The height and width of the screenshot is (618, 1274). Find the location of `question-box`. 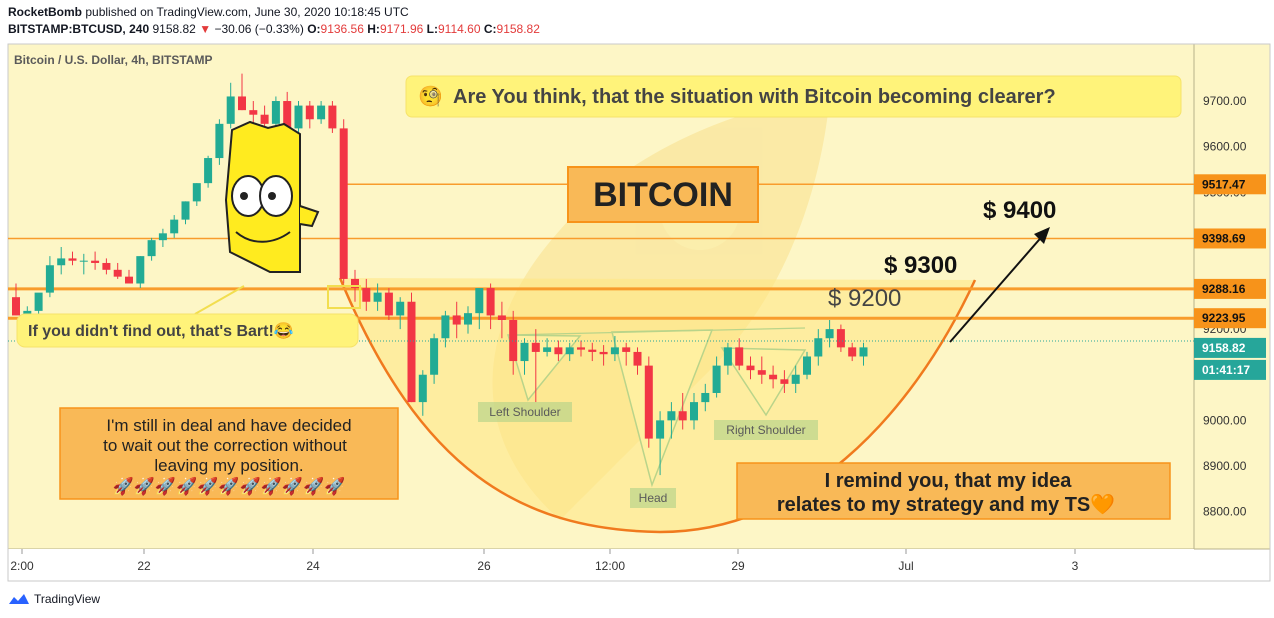

question-box is located at coordinates (793, 96).